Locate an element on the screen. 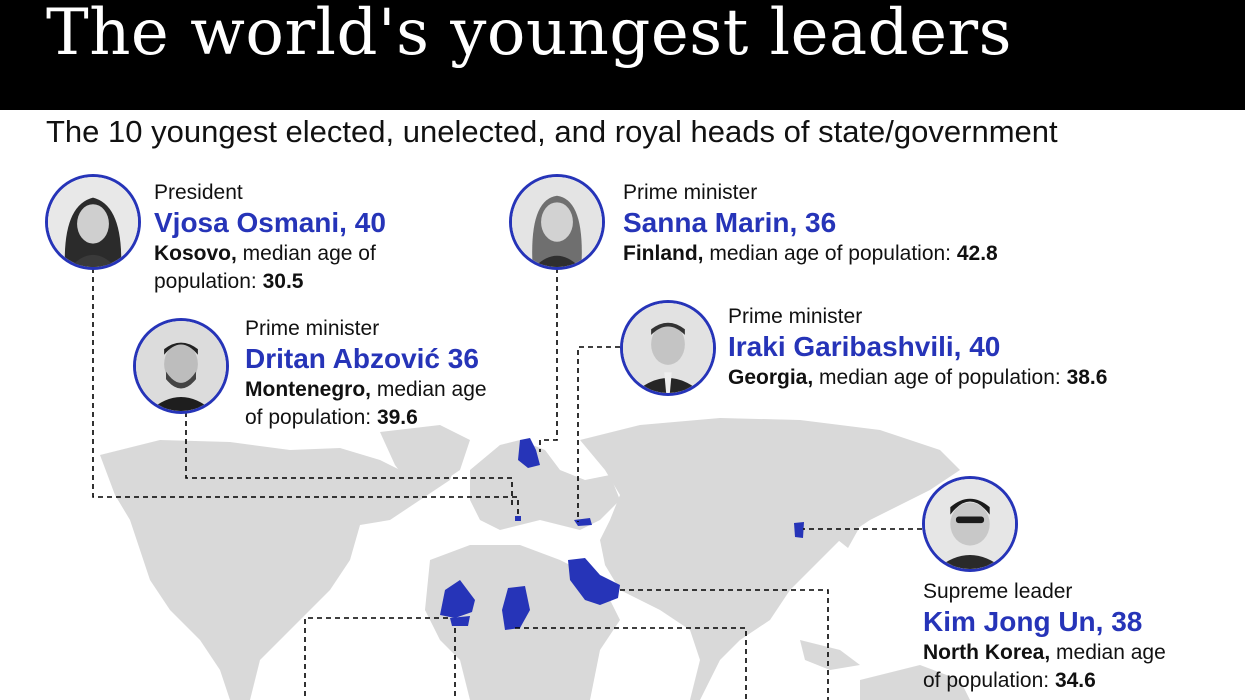 This screenshot has width=1245, height=700. finland-shape is located at coordinates (529, 453).